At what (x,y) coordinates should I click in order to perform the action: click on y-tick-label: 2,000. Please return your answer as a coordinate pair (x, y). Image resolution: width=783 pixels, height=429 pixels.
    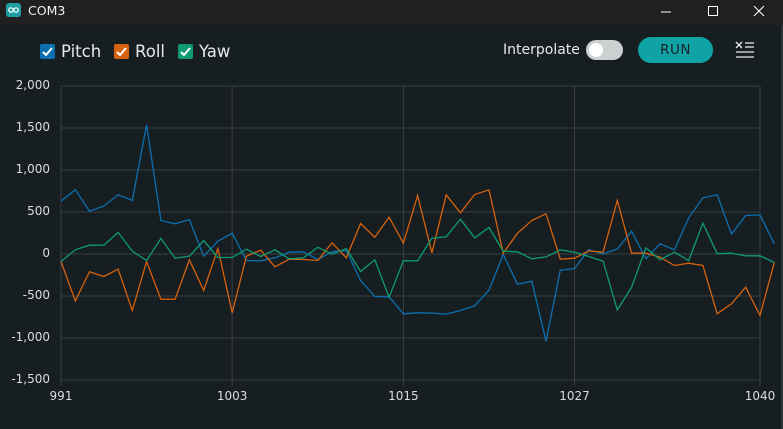
    Looking at the image, I should click on (32, 85).